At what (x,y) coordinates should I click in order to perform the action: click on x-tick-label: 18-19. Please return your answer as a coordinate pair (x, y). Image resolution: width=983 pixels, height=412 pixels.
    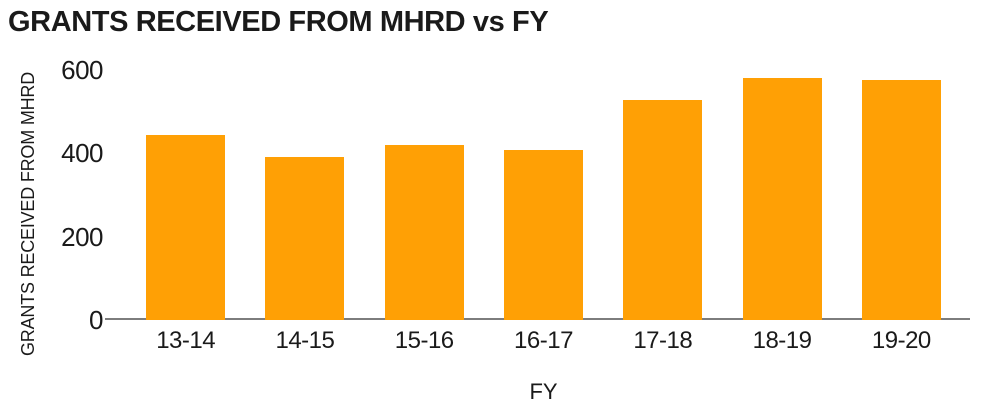
    Looking at the image, I should click on (782, 340).